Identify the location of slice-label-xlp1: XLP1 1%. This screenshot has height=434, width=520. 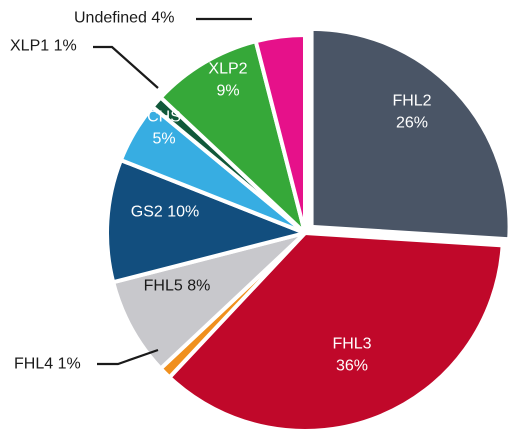
(43, 46).